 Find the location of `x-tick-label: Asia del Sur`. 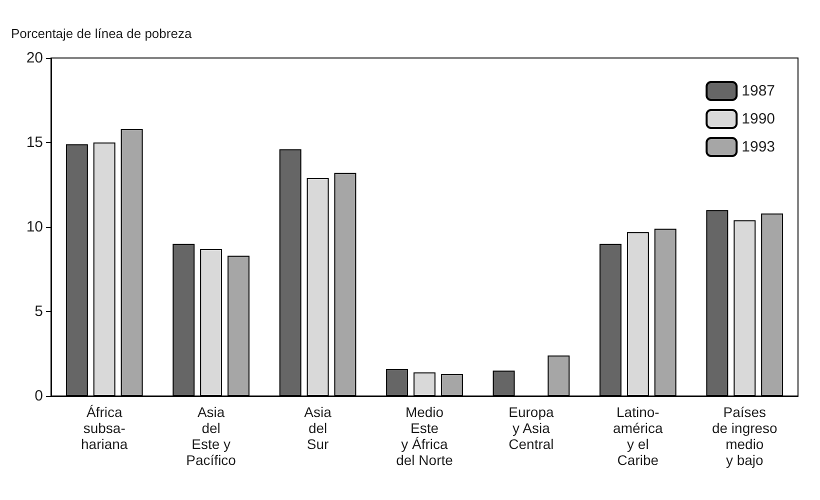

x-tick-label: Asia del Sur is located at coordinates (318, 428).